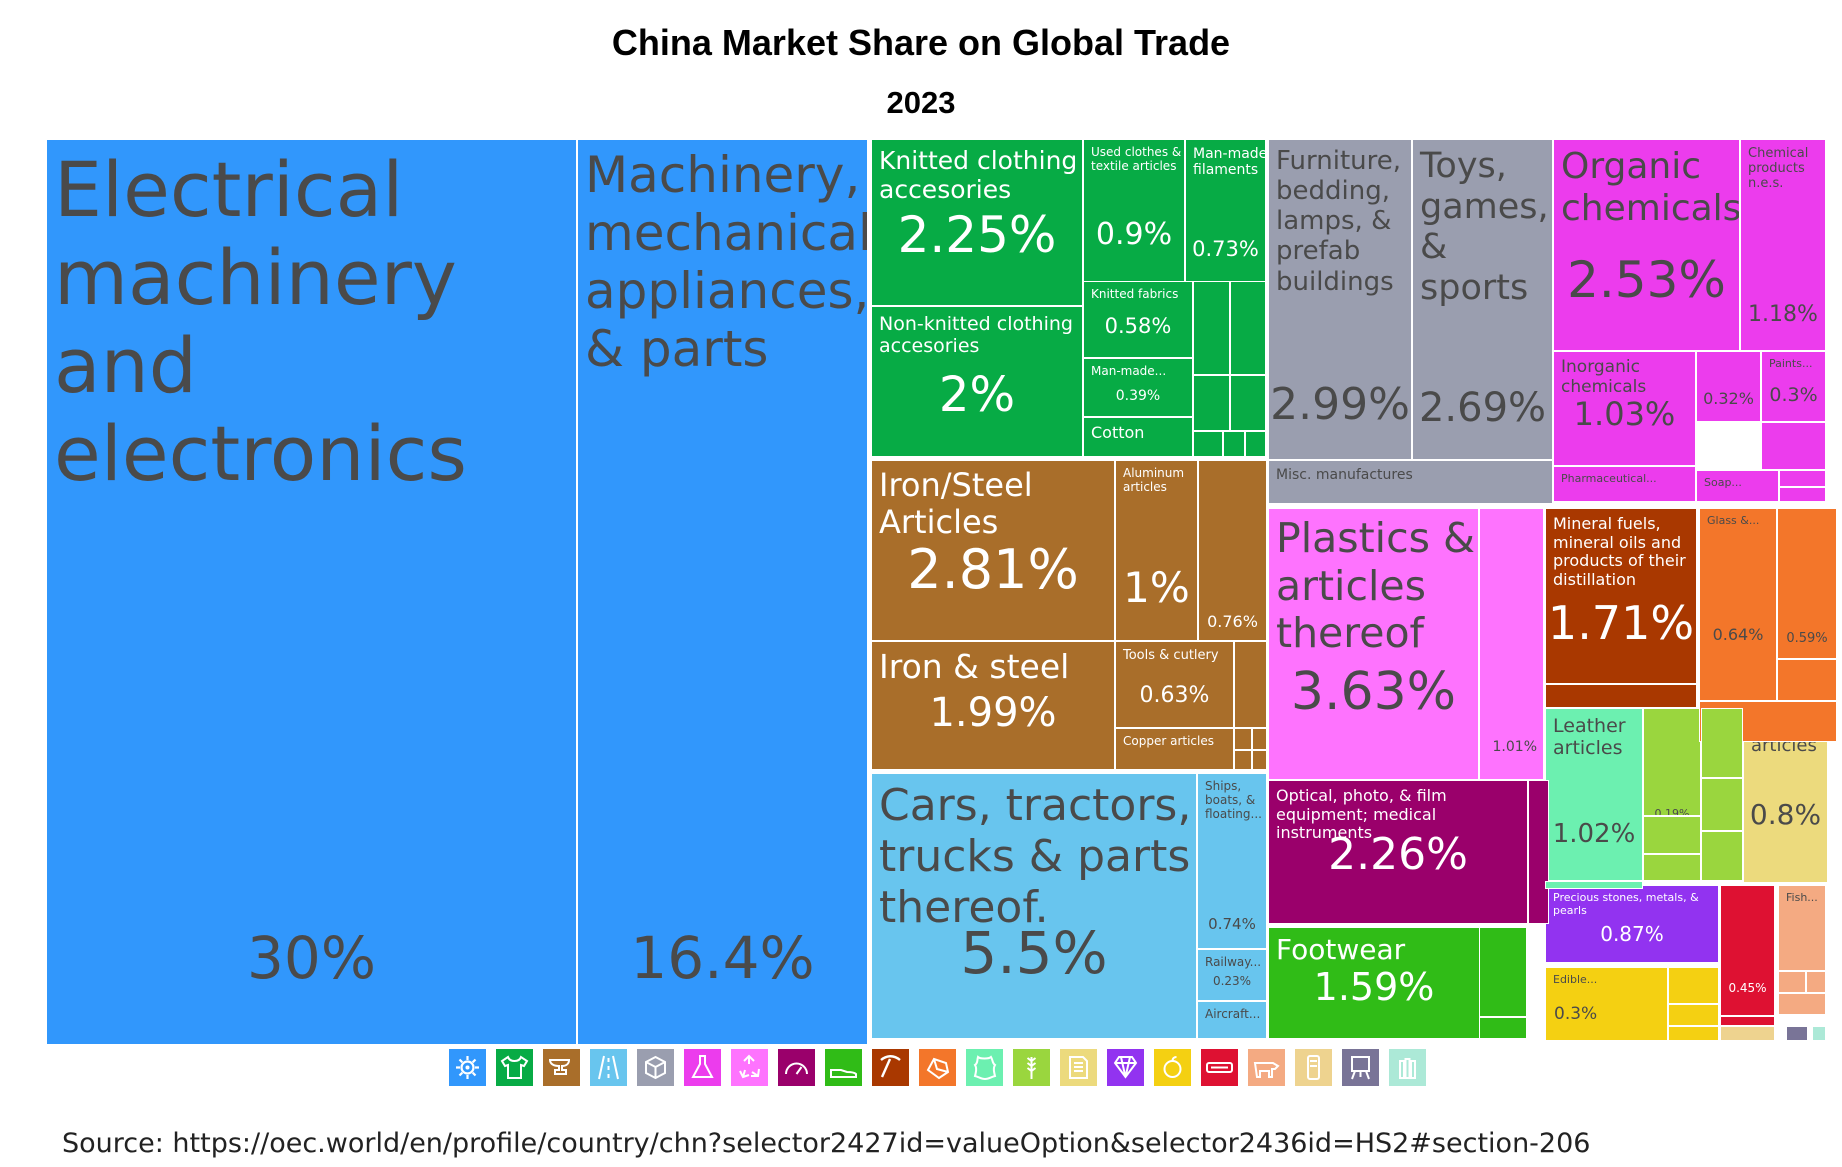 This screenshot has width=1842, height=1167. I want to click on treemap-tile-item-25: 0.32%, so click(1728, 386).